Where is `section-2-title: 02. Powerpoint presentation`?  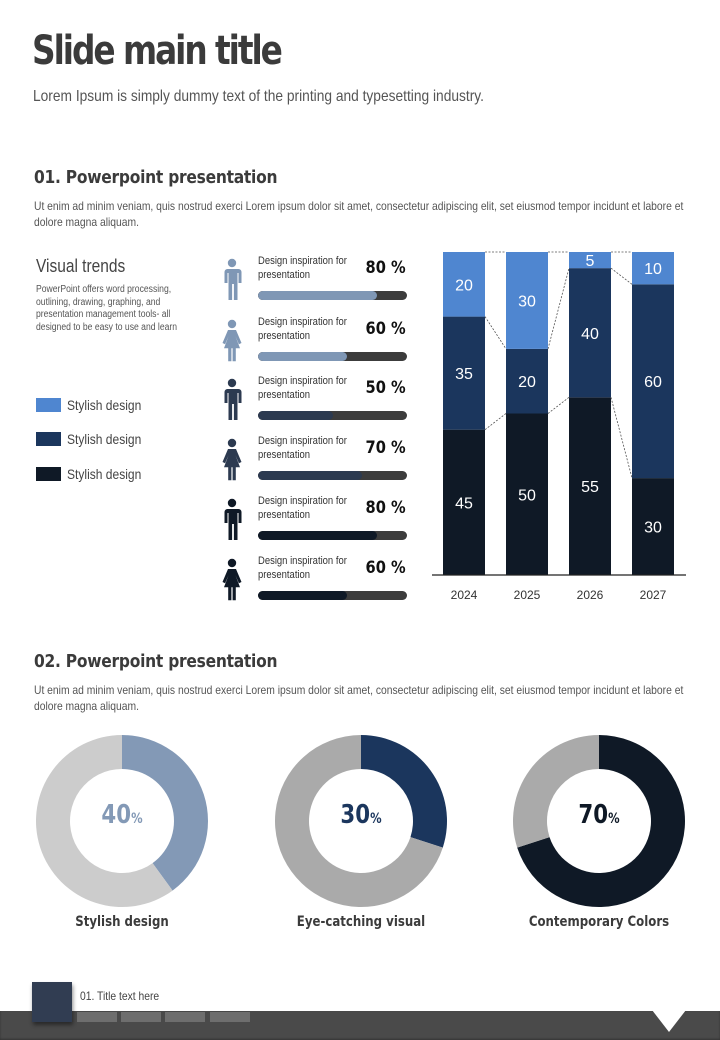 section-2-title: 02. Powerpoint presentation is located at coordinates (156, 661).